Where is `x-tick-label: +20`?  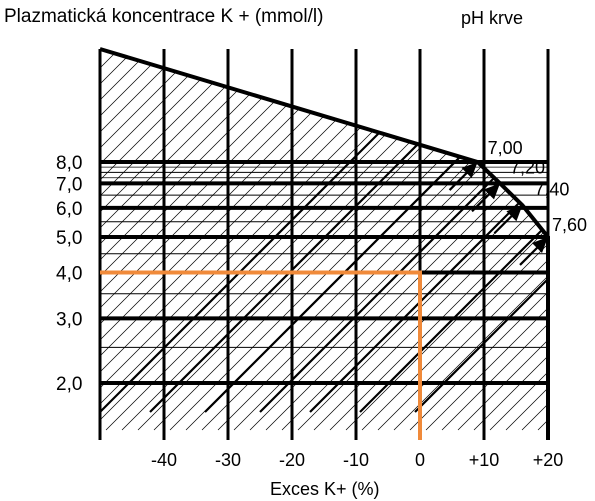
x-tick-label: +20 is located at coordinates (548, 460).